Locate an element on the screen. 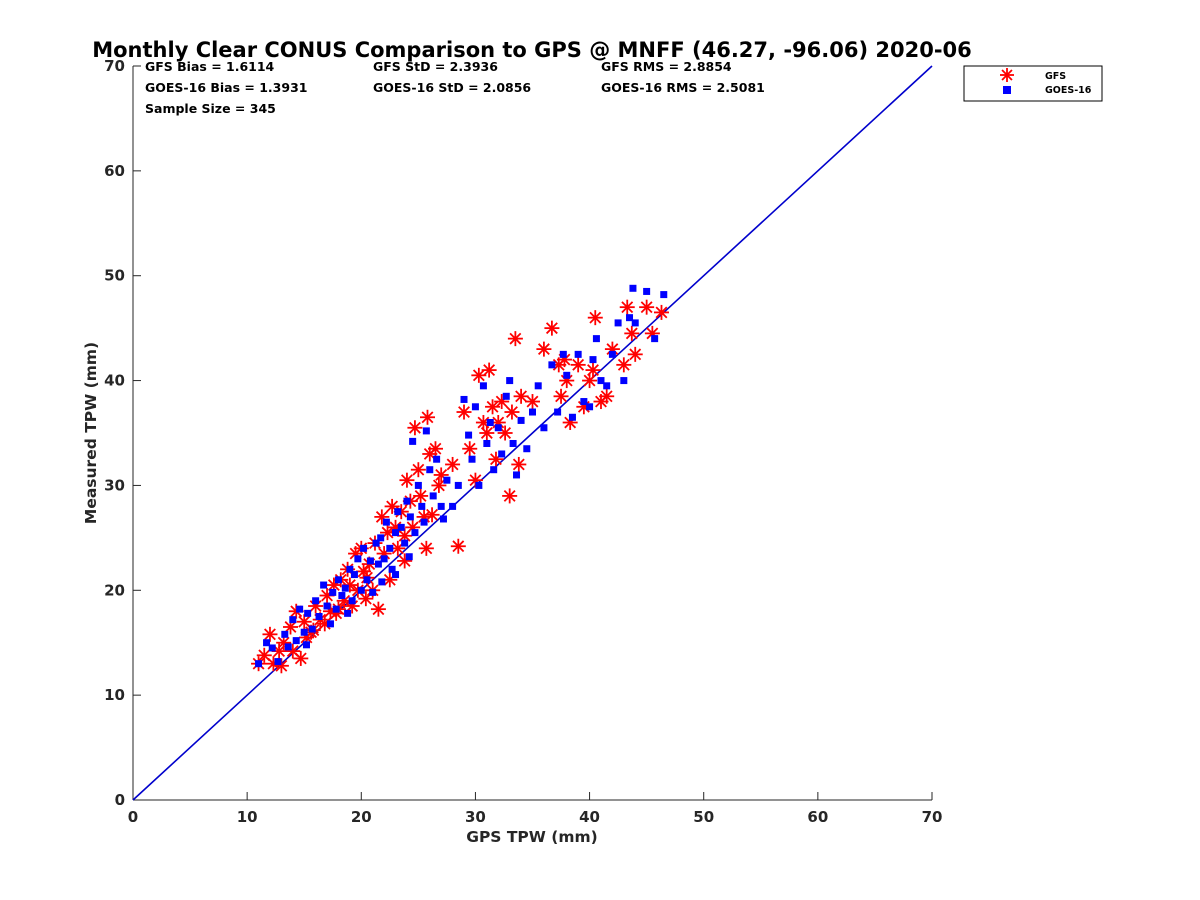 The width and height of the screenshot is (1200, 900). y-tick-label: 70 is located at coordinates (114, 66).